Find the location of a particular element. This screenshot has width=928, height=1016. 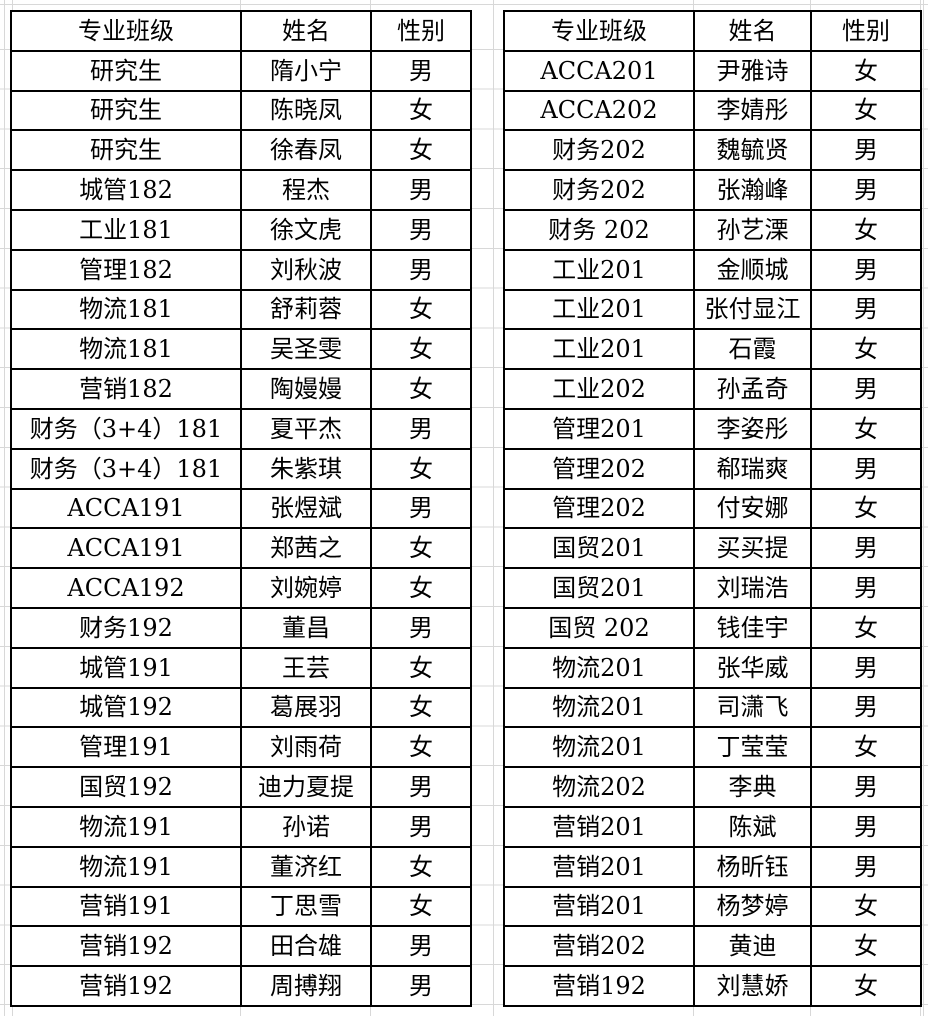

name-cell: 董昌 is located at coordinates (306, 627).